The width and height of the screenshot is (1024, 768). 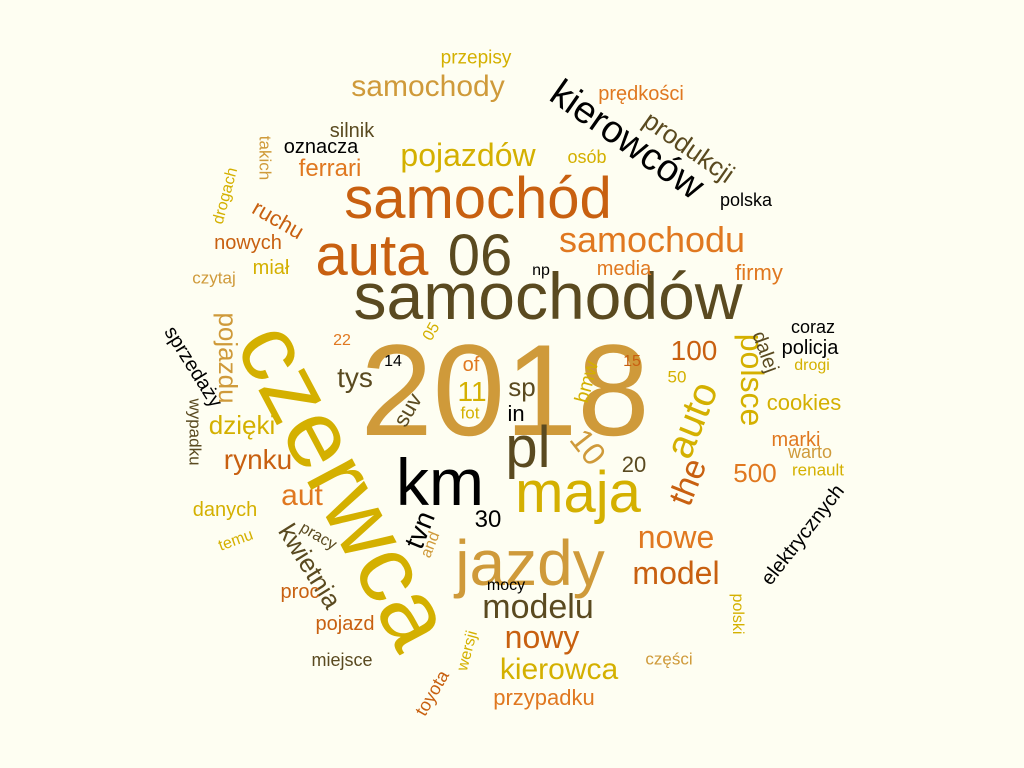 I want to click on word: auta, so click(x=372, y=255).